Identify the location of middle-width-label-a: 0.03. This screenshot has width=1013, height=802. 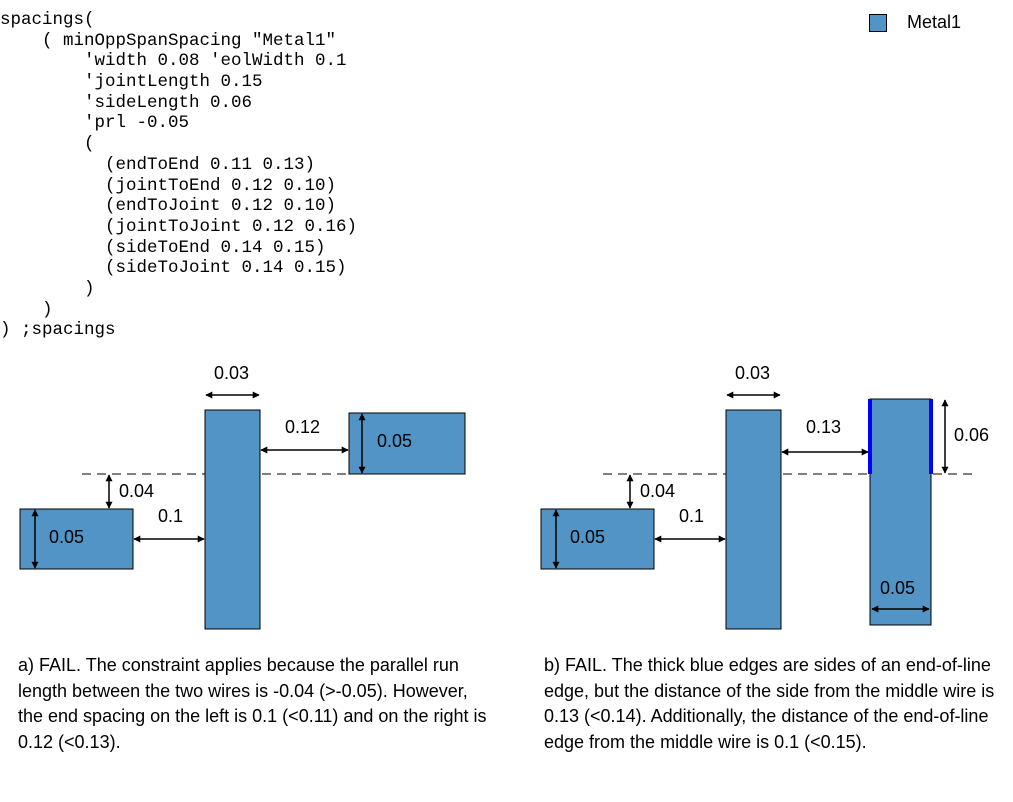
(231, 373).